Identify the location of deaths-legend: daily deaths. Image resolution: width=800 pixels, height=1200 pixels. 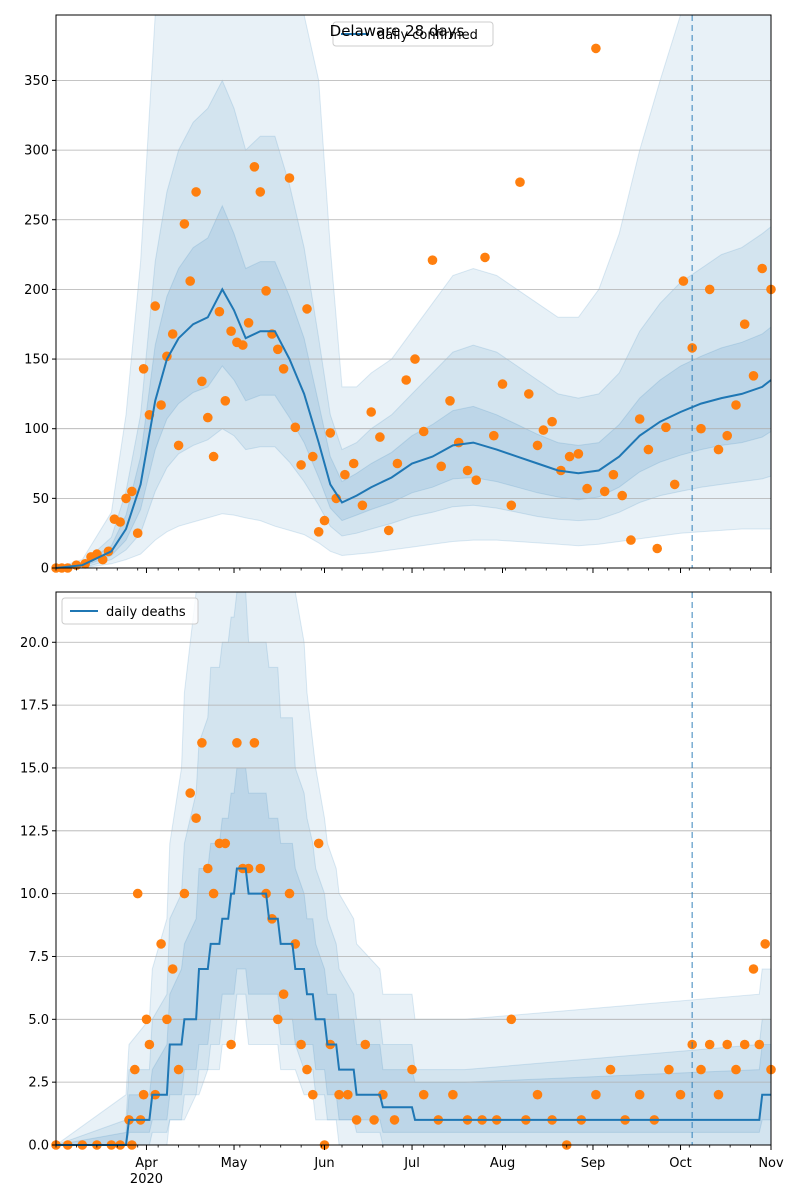
(130, 611).